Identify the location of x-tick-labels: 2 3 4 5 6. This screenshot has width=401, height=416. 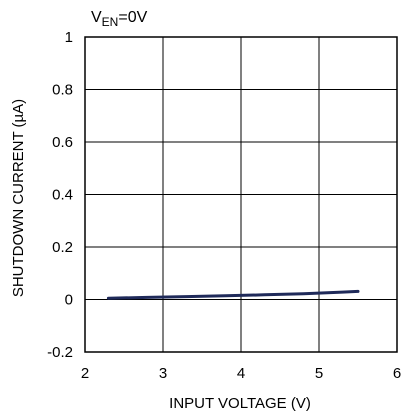
(241, 373).